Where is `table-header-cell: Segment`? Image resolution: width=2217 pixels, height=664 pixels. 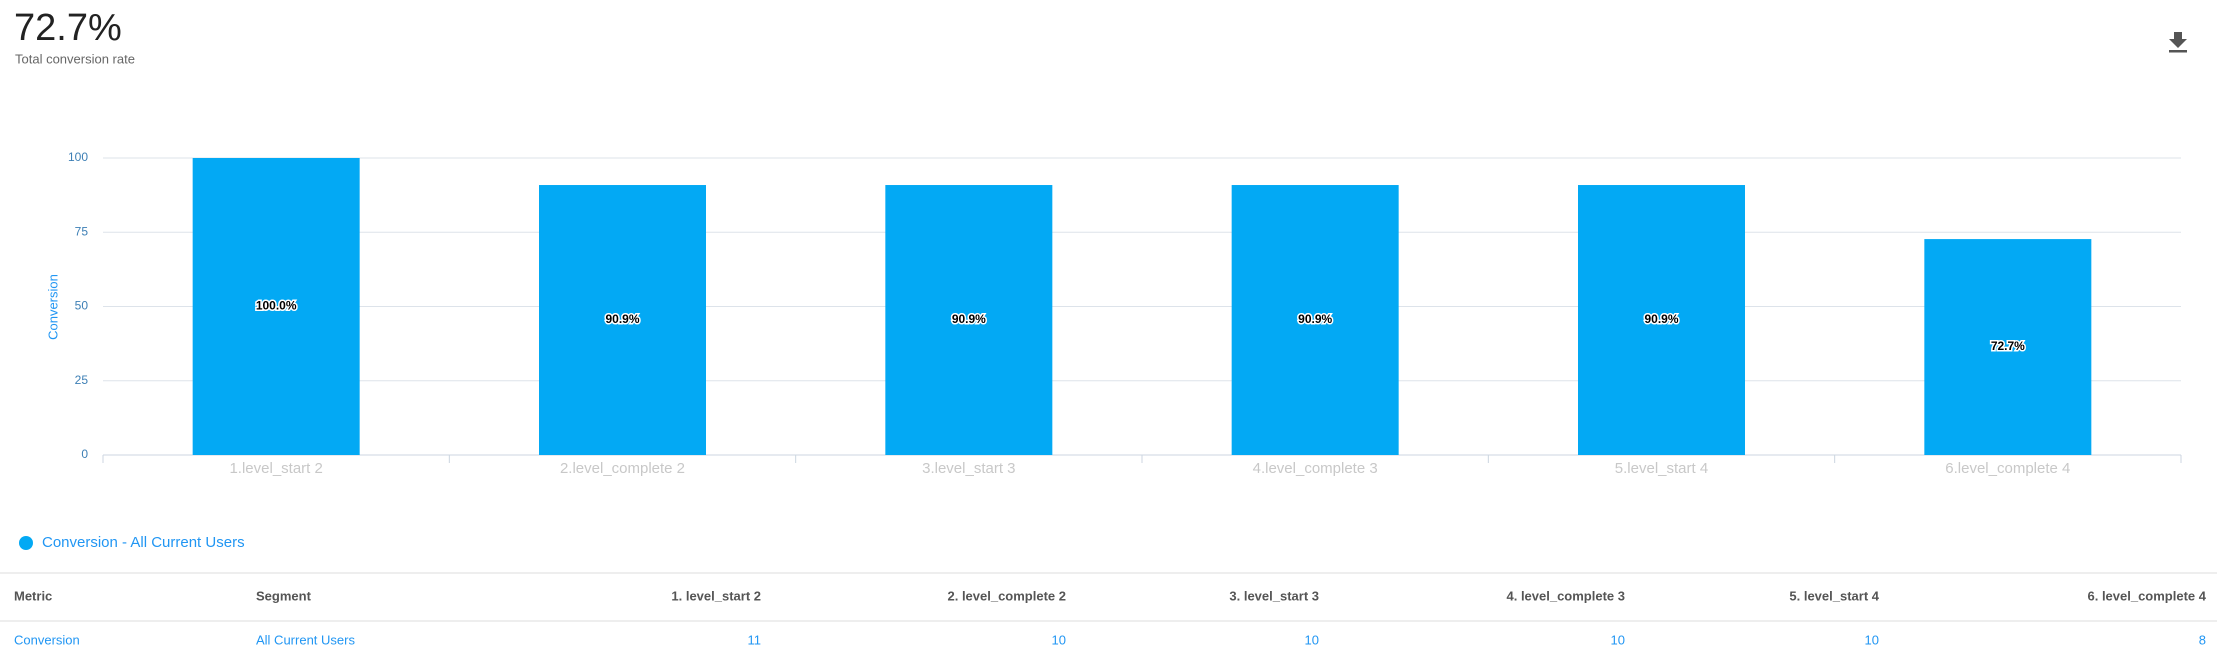 table-header-cell: Segment is located at coordinates (284, 595).